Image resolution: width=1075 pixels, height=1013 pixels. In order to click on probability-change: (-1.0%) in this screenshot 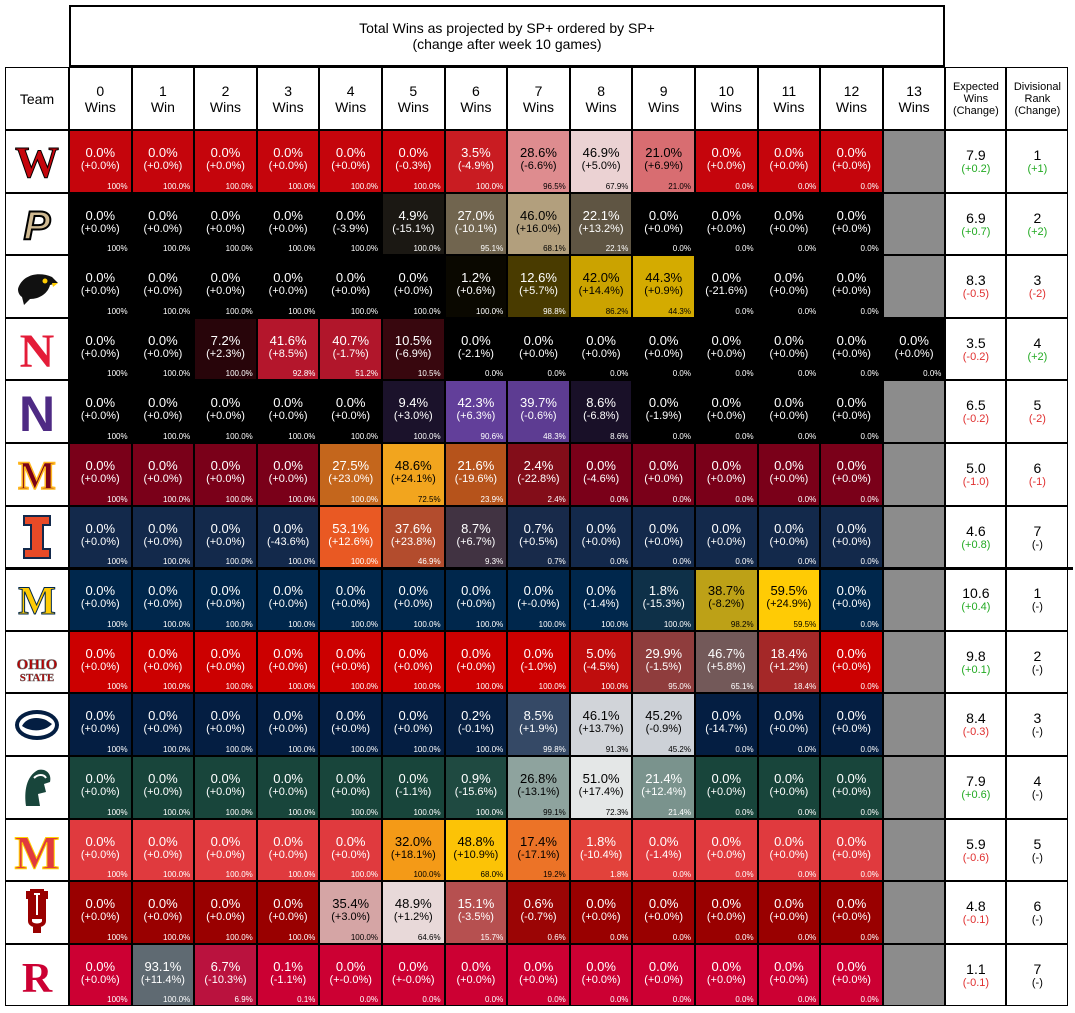, I will do `click(538, 666)`.